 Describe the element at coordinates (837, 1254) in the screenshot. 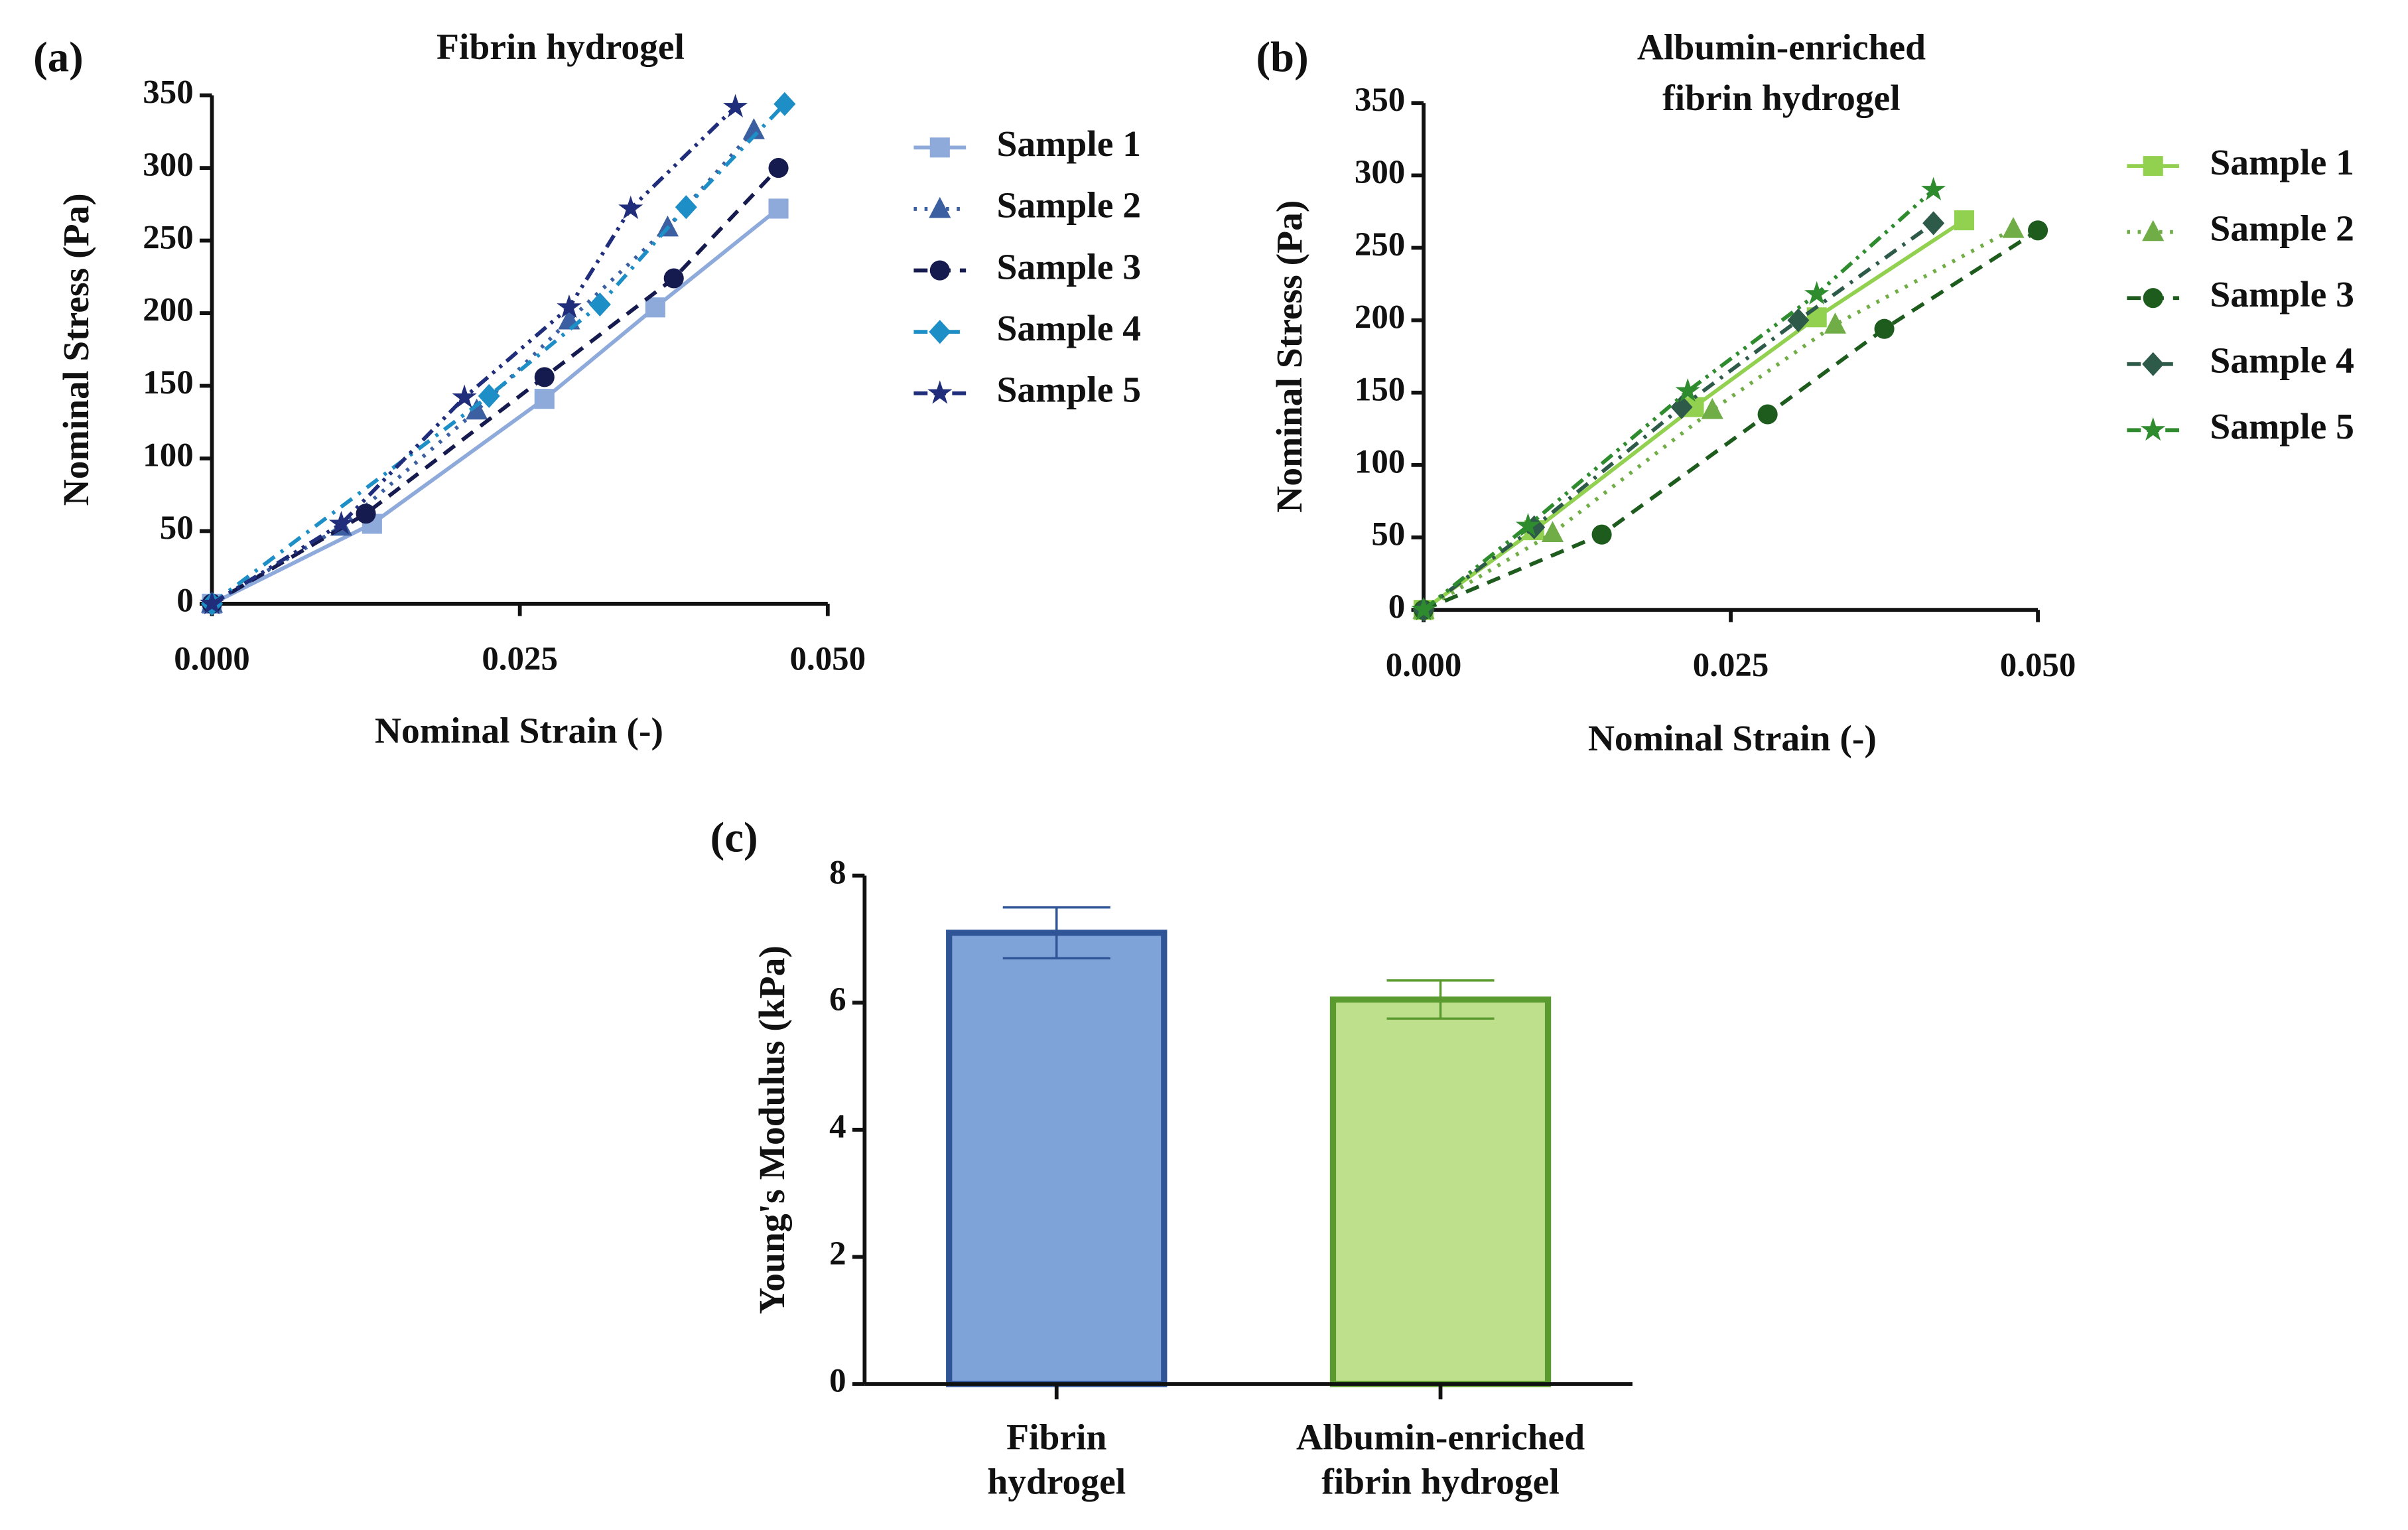

I see `y-tick-label: 2` at that location.